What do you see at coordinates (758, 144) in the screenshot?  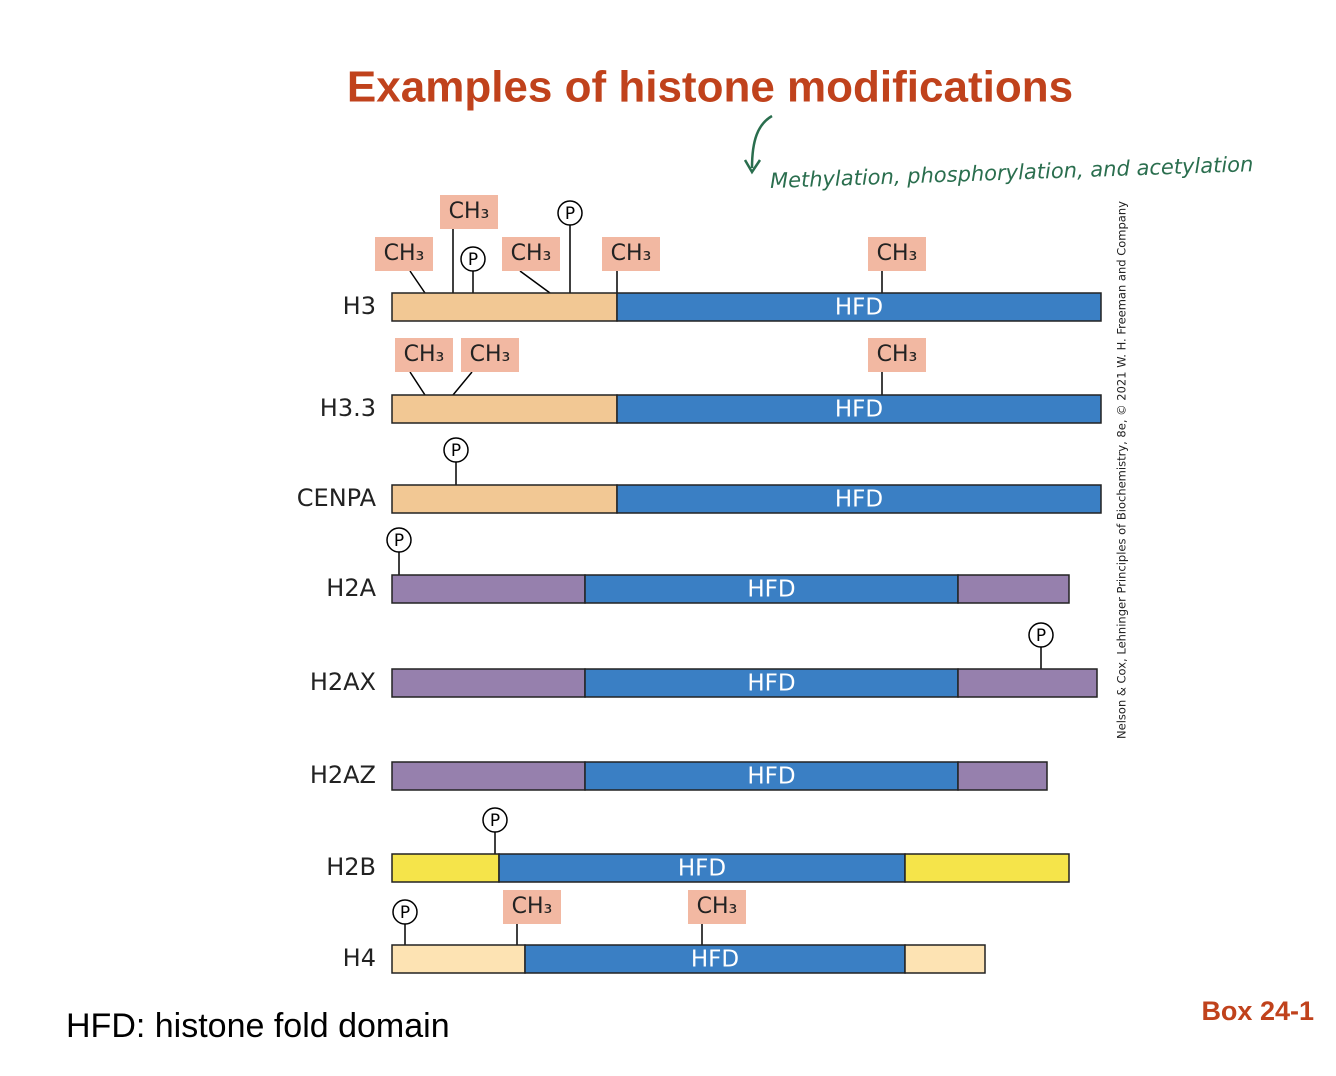 I see `annotation-arrow` at bounding box center [758, 144].